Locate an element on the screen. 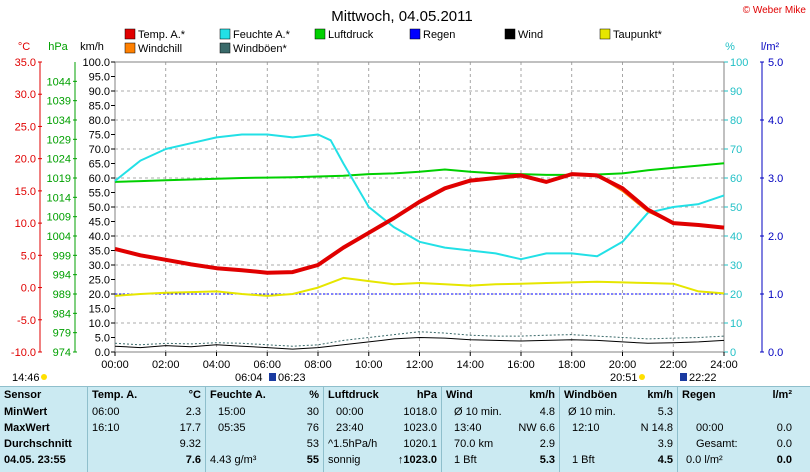 The width and height of the screenshot is (810, 472). temp_c-tick-label: 25.0 is located at coordinates (25, 127).